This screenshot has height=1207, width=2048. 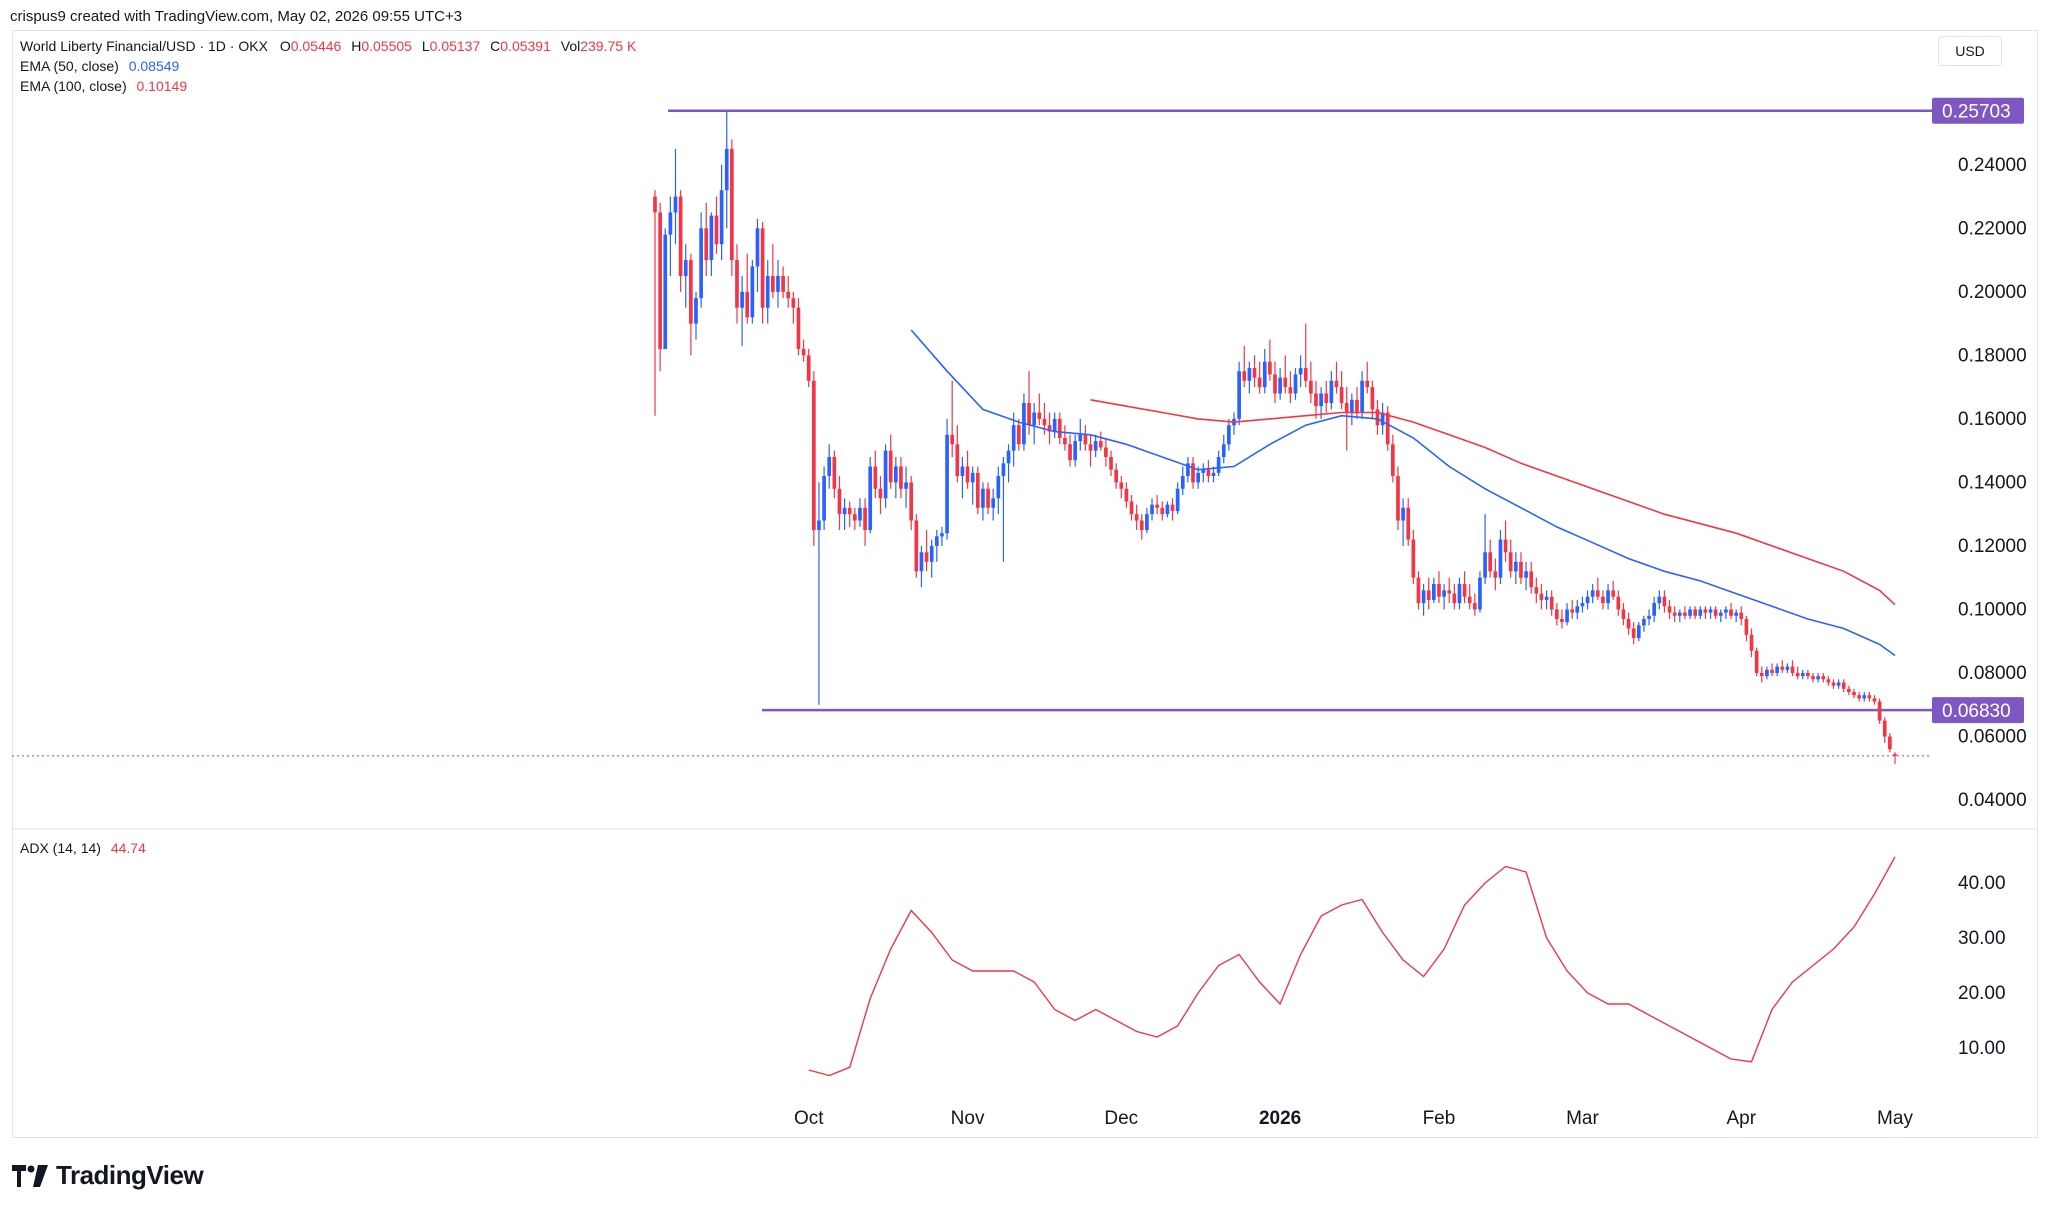 I want to click on high-label: H, so click(x=356, y=46).